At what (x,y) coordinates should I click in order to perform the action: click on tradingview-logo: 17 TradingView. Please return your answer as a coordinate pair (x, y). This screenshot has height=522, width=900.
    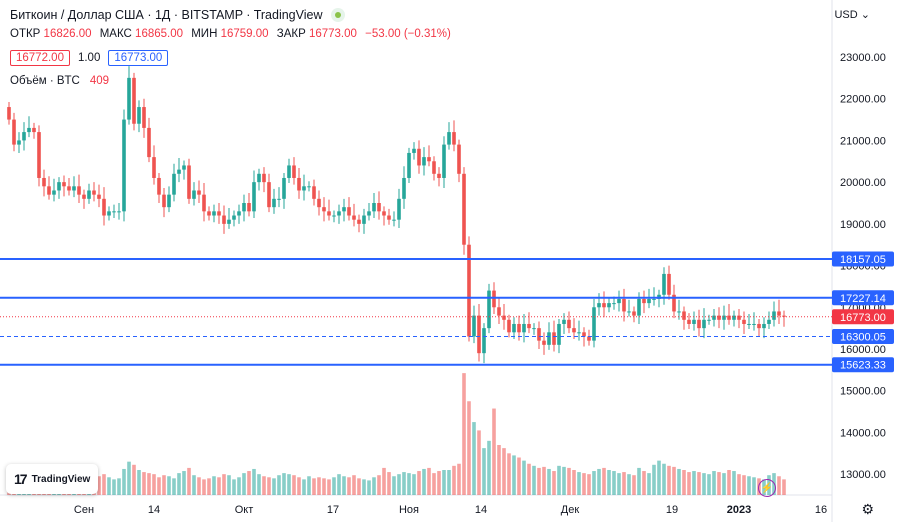
    Looking at the image, I should click on (52, 479).